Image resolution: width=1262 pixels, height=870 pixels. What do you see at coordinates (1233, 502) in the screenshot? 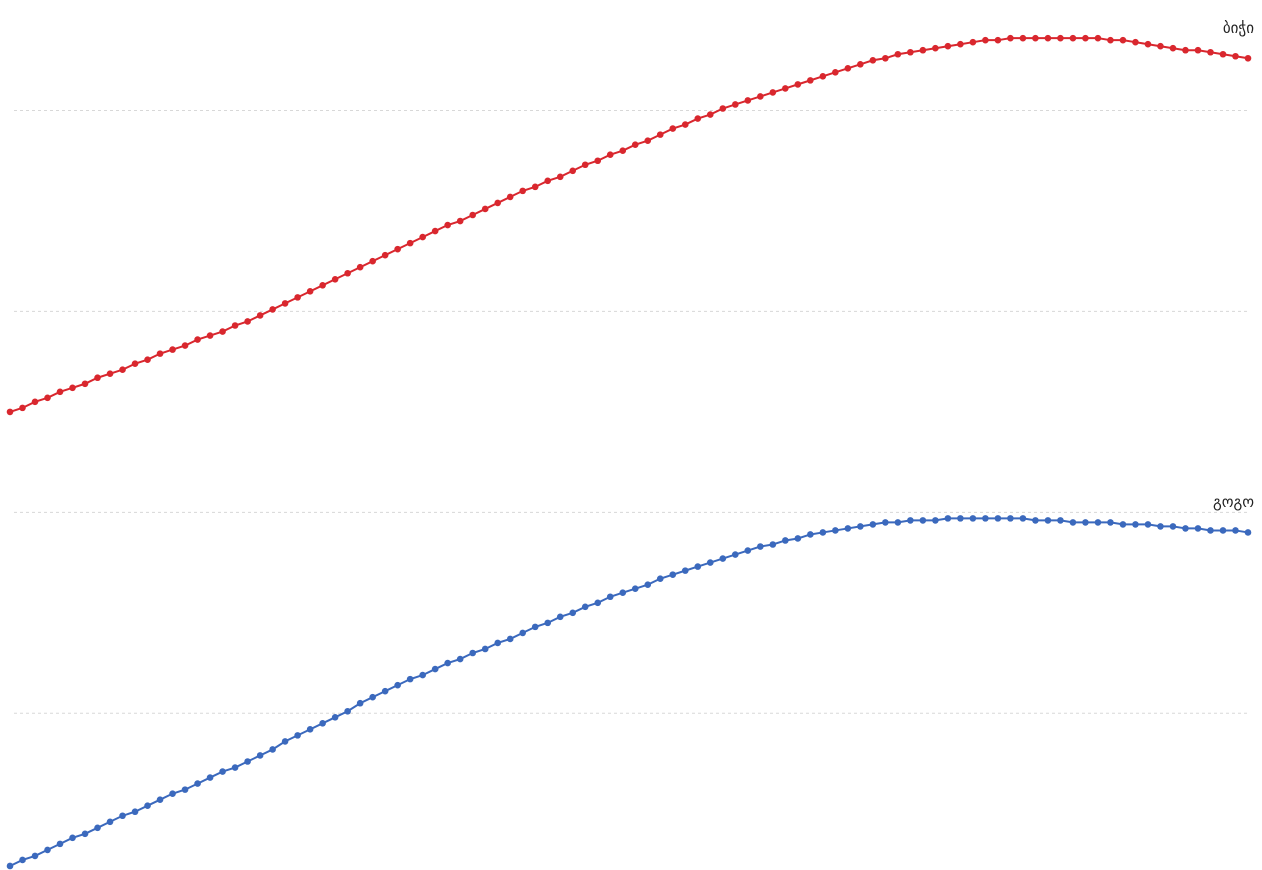
I see `series-label: გოგო` at bounding box center [1233, 502].